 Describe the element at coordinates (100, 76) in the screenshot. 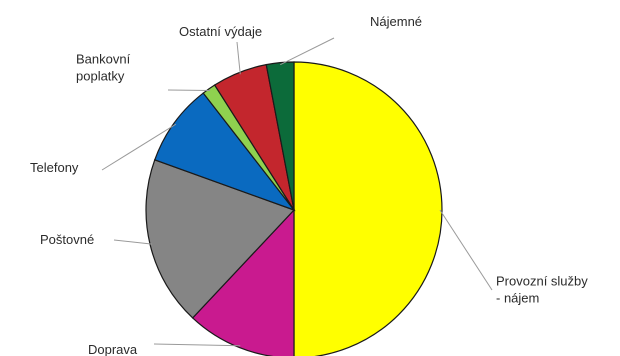

I see `slice-label-line: poplatky` at that location.